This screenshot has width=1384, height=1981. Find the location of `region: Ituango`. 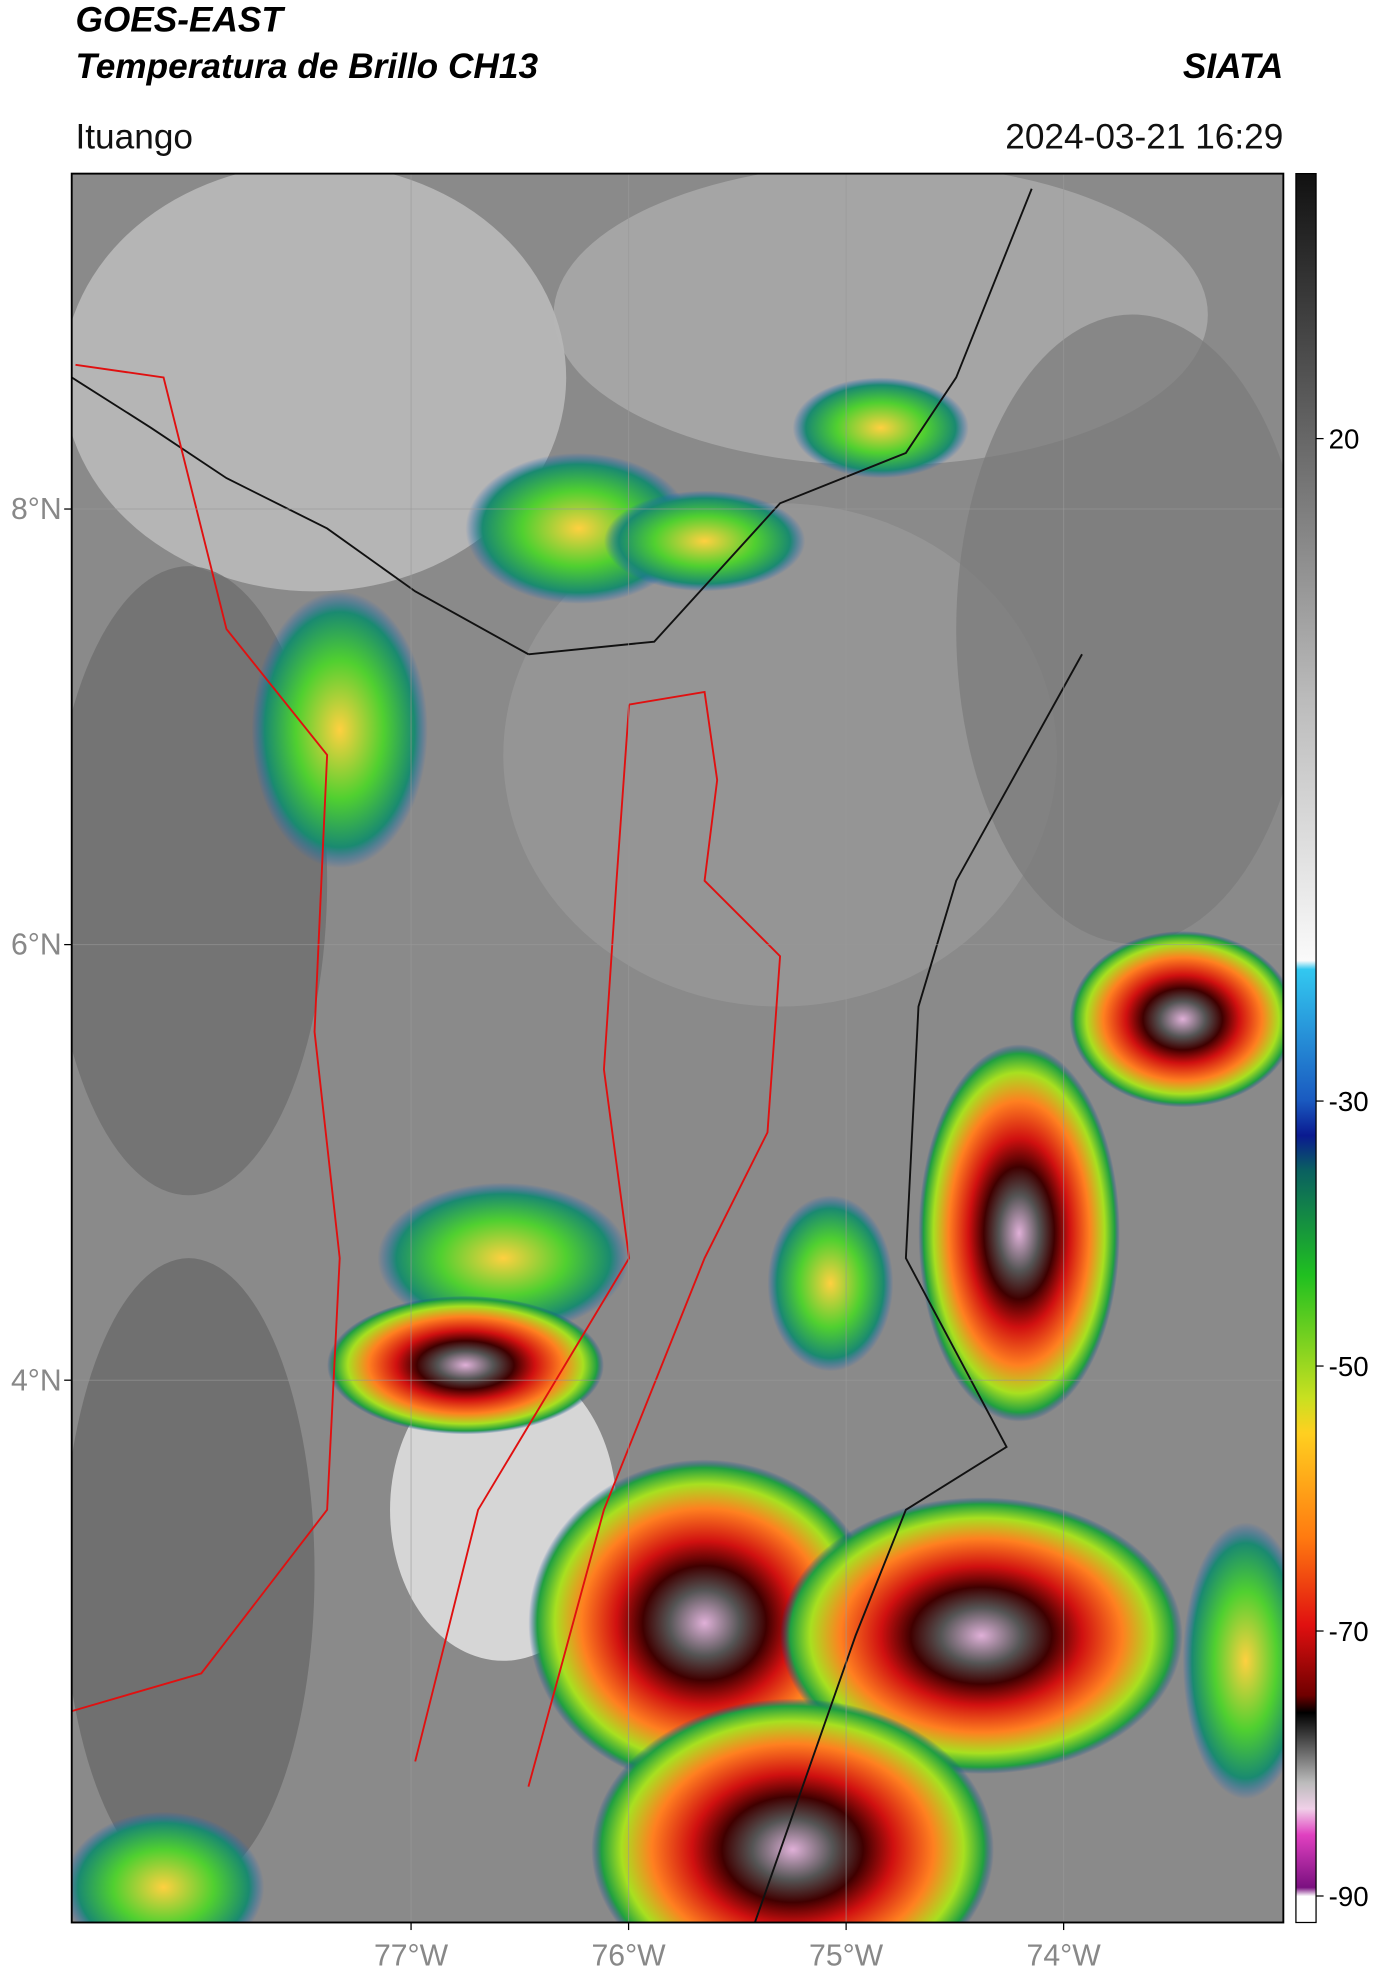

region: Ituango is located at coordinates (134, 136).